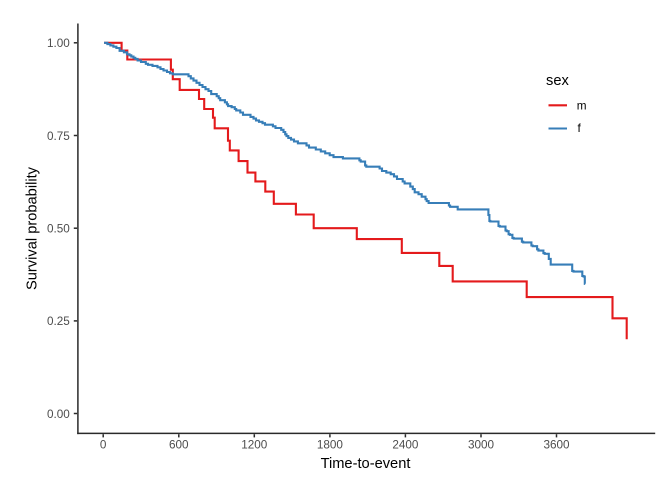 This screenshot has height=480, width=672. Describe the element at coordinates (481, 445) in the screenshot. I see `svg-text: 3000` at that location.